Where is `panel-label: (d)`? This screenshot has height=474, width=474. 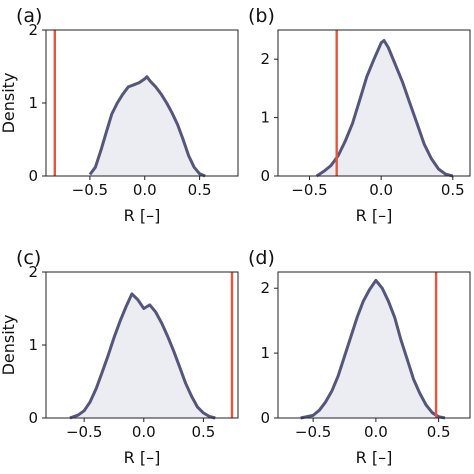 panel-label: (d) is located at coordinates (261, 258).